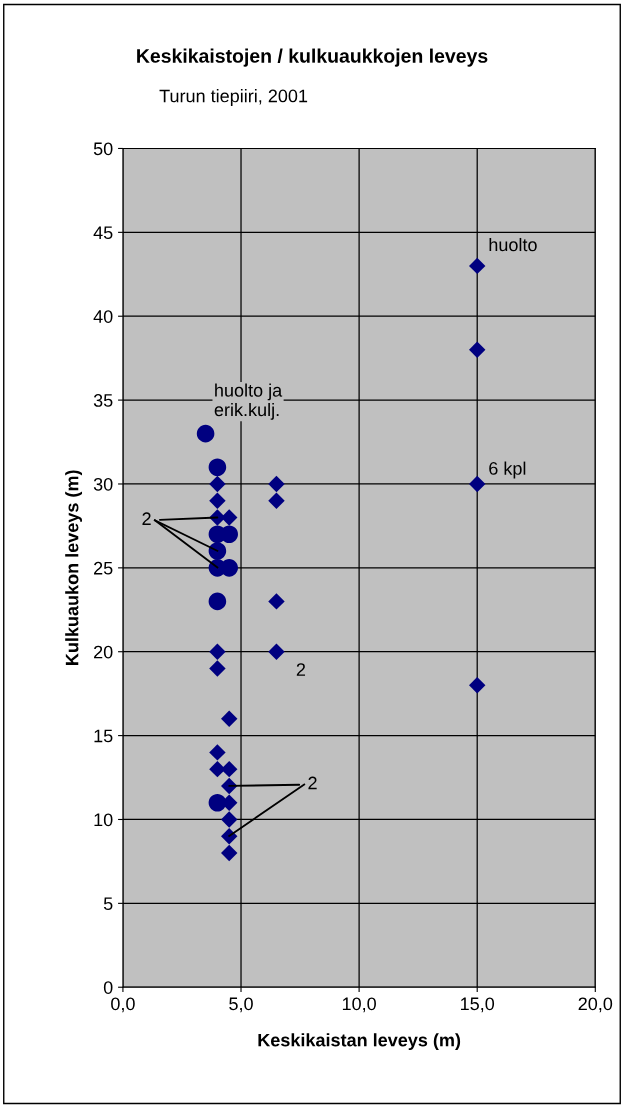  What do you see at coordinates (312, 57) in the screenshot?
I see `chart-title: Keskikaistojen / kulkuaukkojen leveys` at bounding box center [312, 57].